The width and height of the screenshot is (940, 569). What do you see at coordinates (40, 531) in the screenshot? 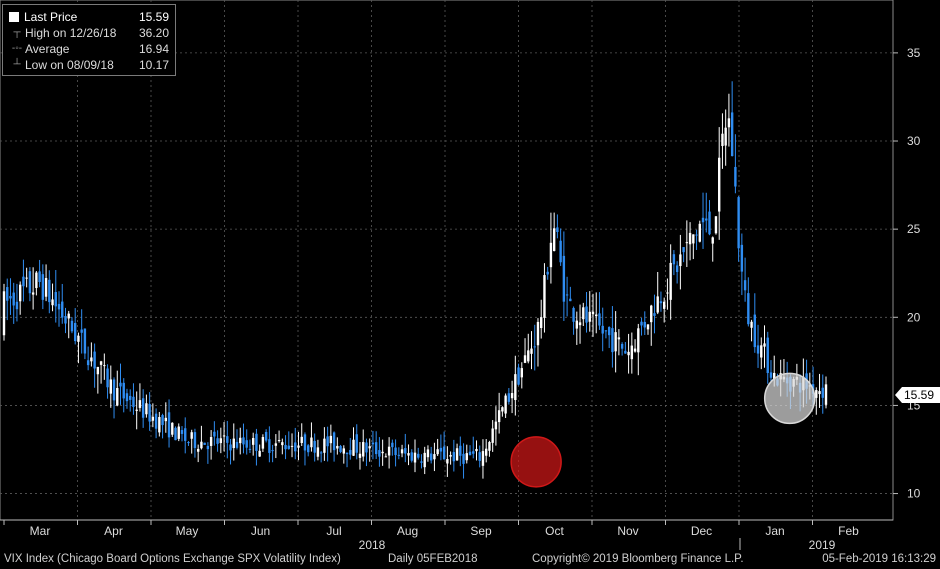
I see `x-month-label: Mar` at bounding box center [40, 531].